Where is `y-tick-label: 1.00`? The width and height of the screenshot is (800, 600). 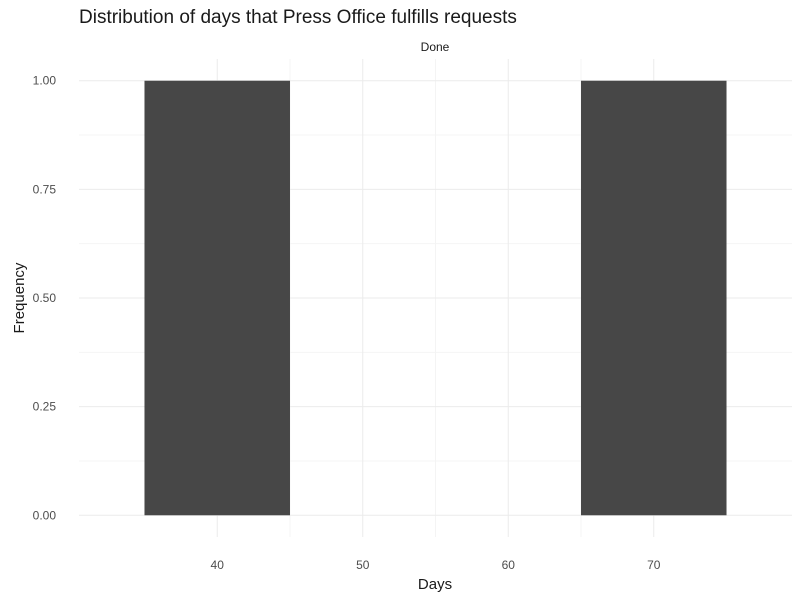
y-tick-label: 1.00 is located at coordinates (45, 81).